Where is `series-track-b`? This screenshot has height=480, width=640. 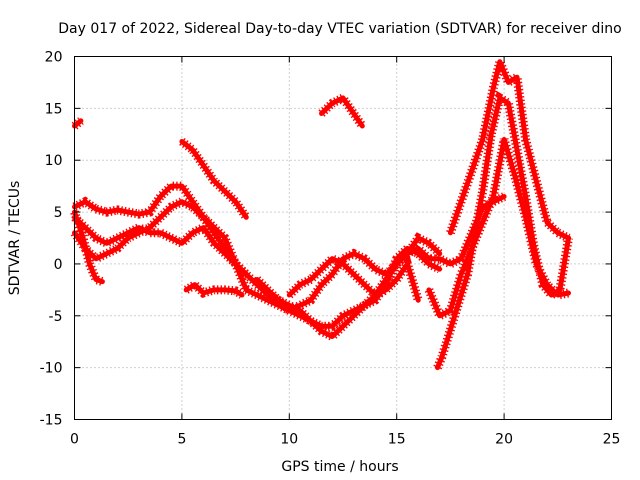
series-track-b is located at coordinates (87, 247).